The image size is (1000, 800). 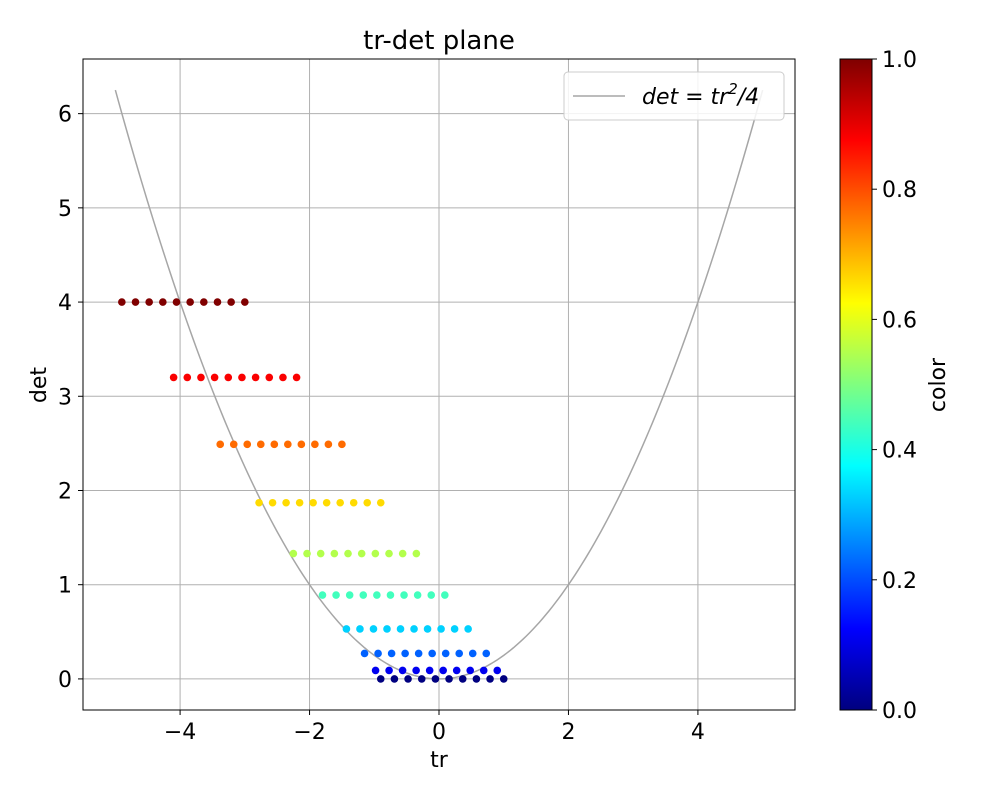 I want to click on x-tick-label: 2, so click(x=568, y=732).